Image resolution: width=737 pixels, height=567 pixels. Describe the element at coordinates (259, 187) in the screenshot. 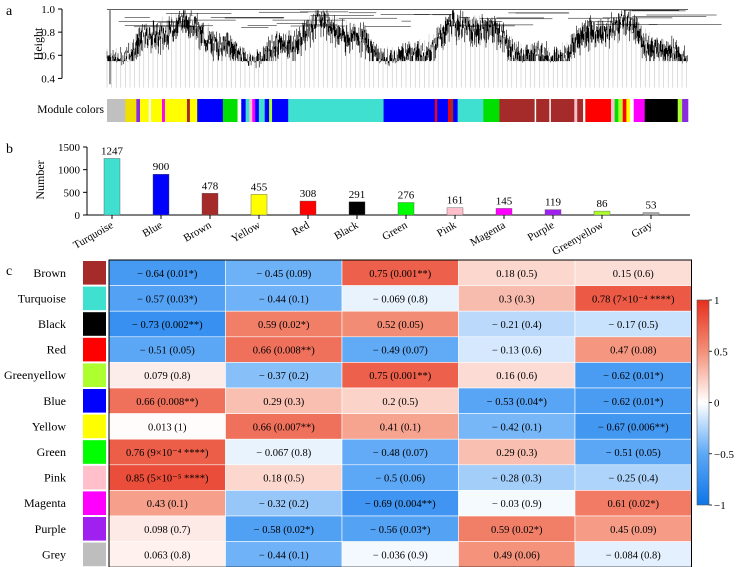

I see `bar-value-label: 455` at that location.